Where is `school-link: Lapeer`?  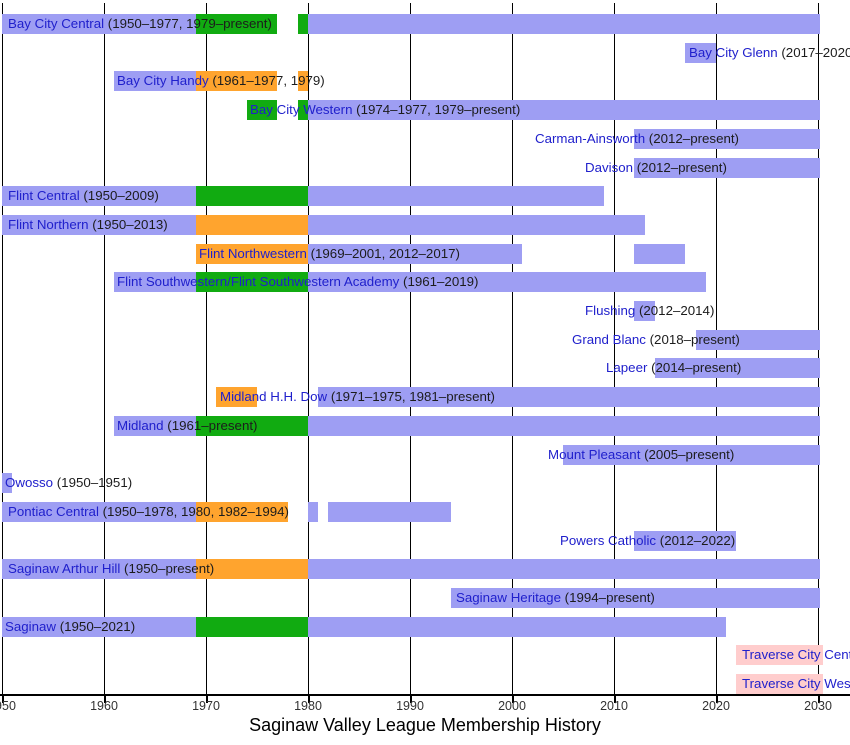
school-link: Lapeer is located at coordinates (627, 368).